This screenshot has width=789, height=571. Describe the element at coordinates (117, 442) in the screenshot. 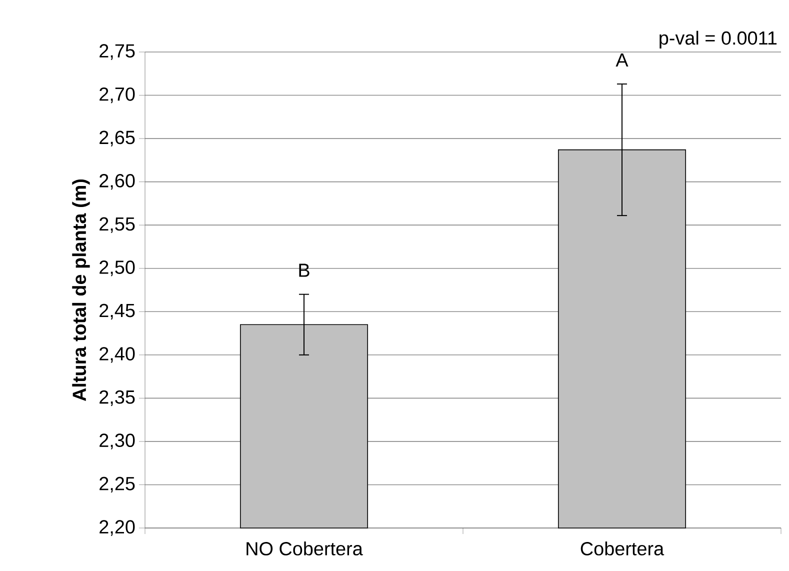

I see `y-tick-label: 2,30` at that location.